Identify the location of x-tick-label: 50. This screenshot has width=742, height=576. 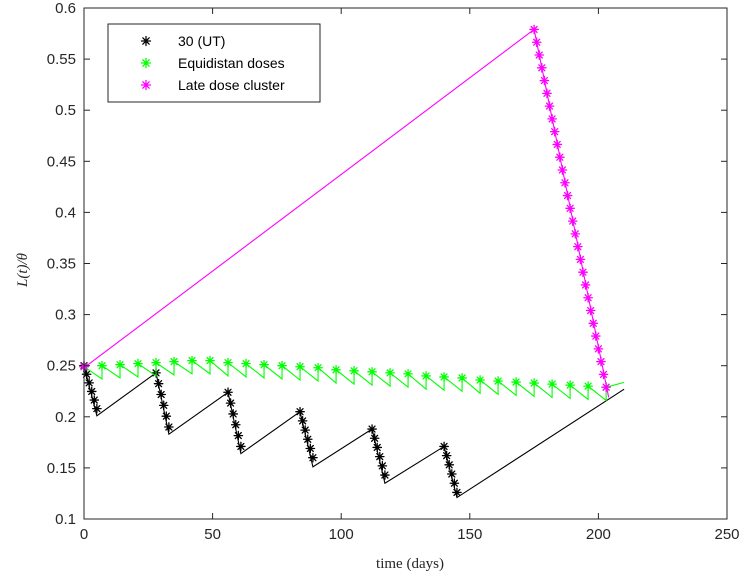
(212, 534).